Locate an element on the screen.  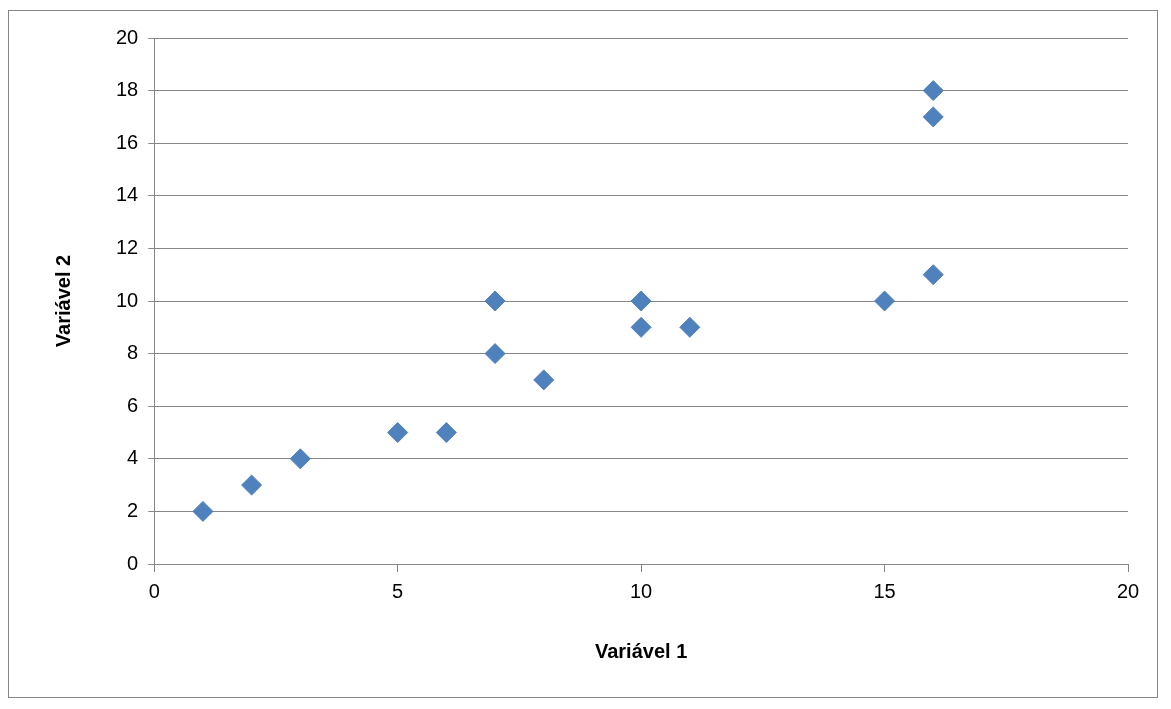
y-tick-label: 14 is located at coordinates (127, 194).